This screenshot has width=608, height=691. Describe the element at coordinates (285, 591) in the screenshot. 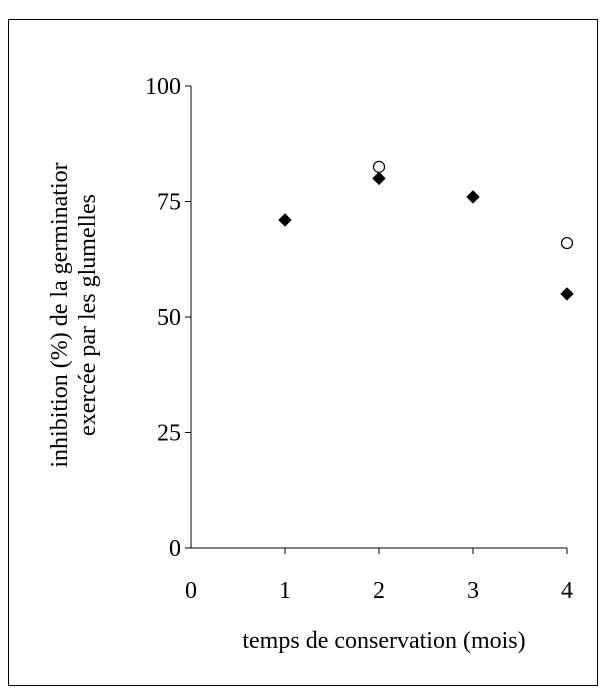

I see `x-tick-label: 1` at that location.